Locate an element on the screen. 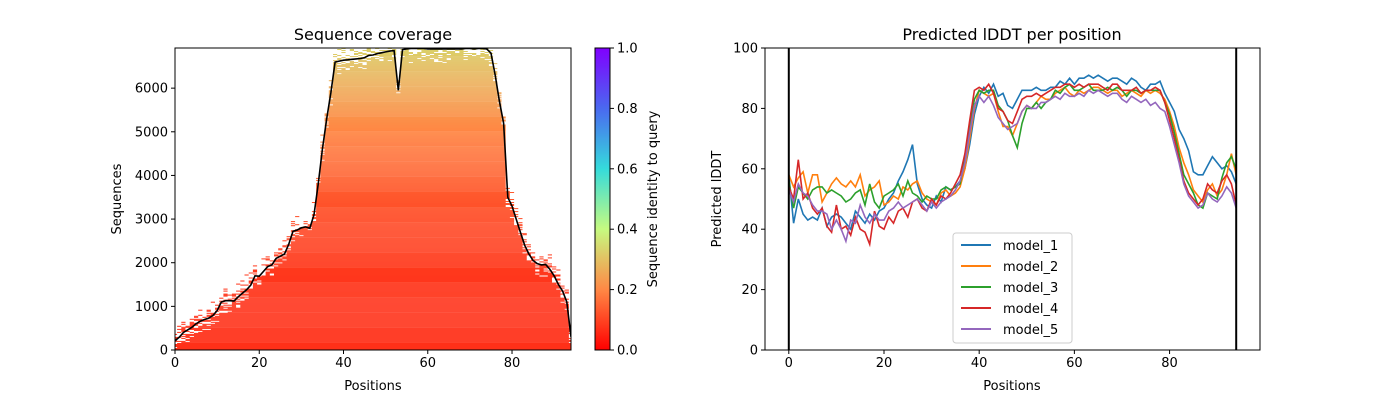 Image resolution: width=1400 pixels, height=400 pixels. colorbar-label: Sequence identity to query is located at coordinates (653, 198).